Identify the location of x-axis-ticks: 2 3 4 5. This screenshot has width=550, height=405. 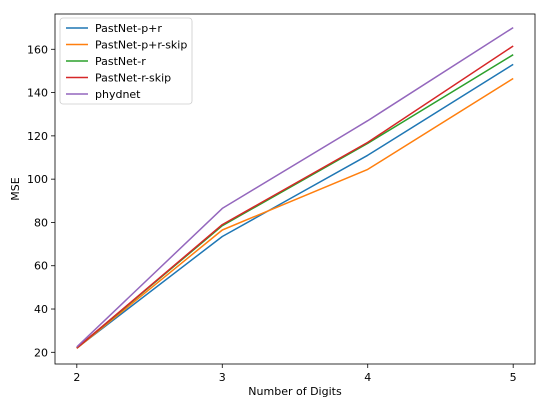
(295, 374).